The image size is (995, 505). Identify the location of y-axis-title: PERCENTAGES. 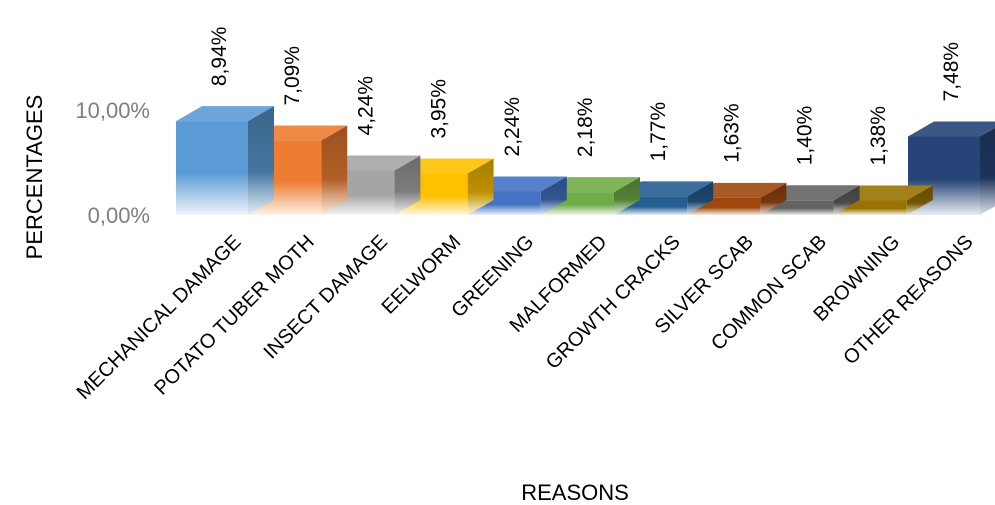
(34, 177).